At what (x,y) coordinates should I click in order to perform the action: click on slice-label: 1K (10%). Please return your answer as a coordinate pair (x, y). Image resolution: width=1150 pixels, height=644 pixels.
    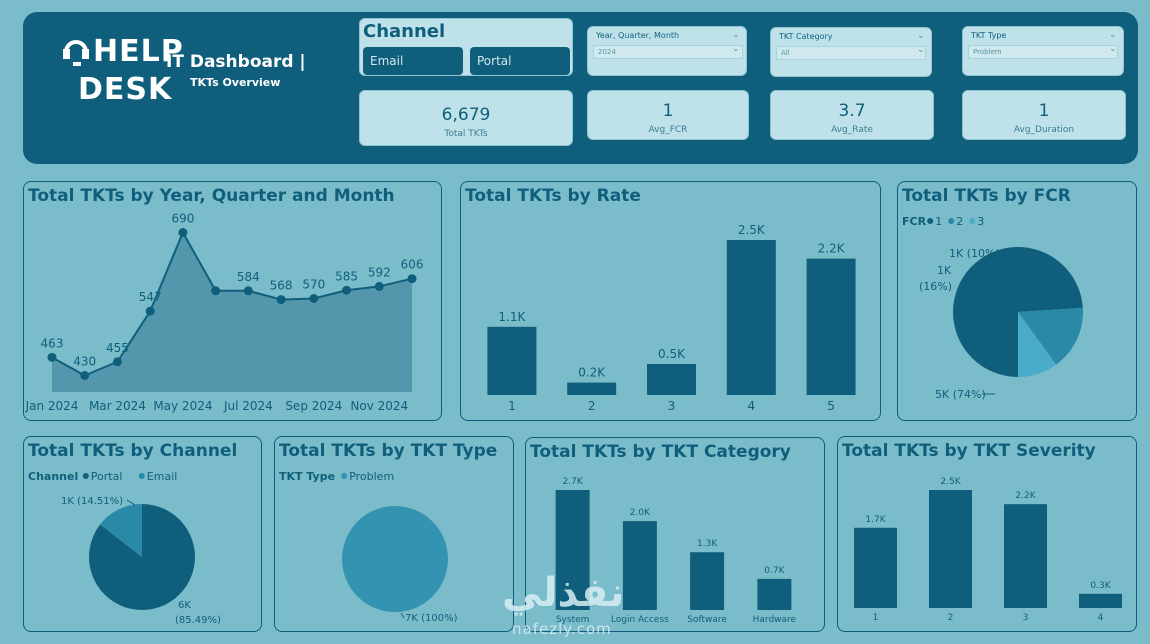
    Looking at the image, I should click on (974, 253).